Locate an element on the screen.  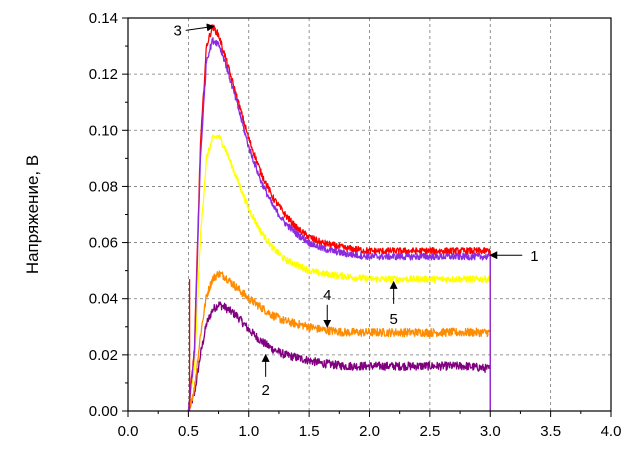
x-tick-label: 1.5 is located at coordinates (309, 431).